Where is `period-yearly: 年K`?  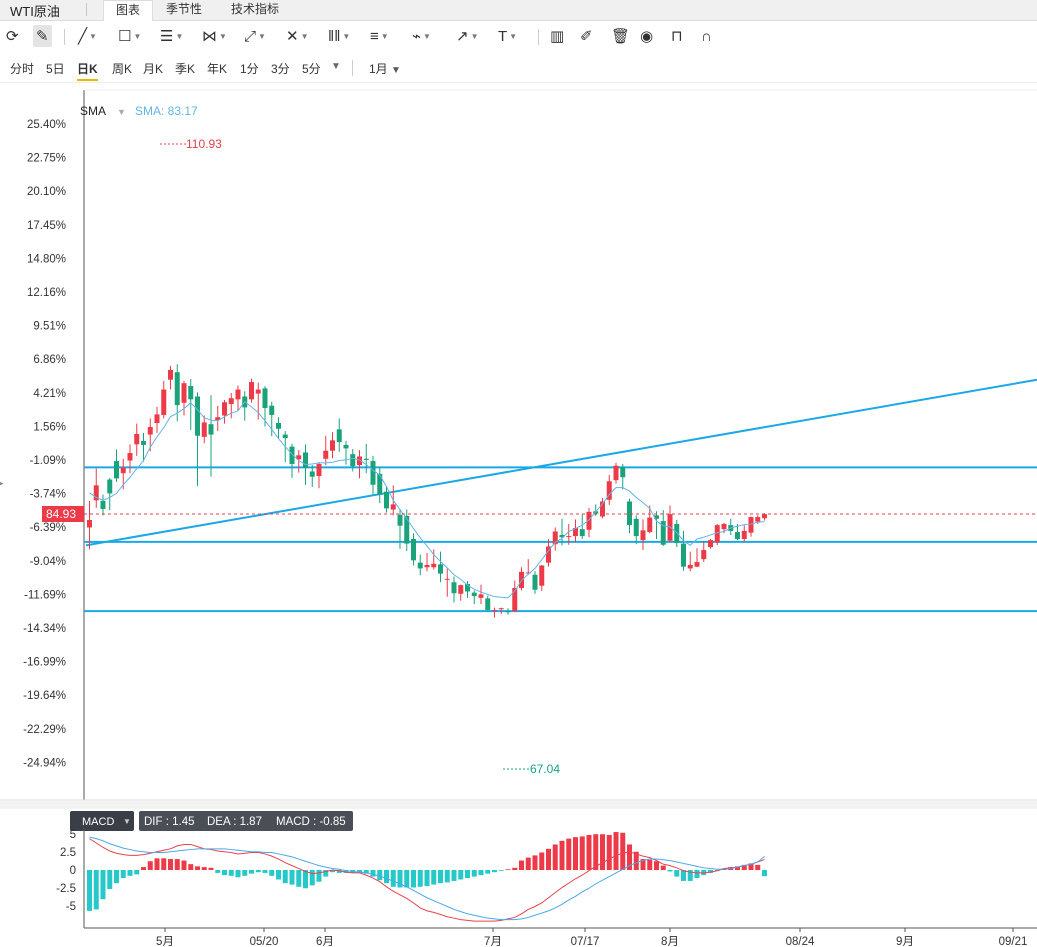 period-yearly: 年K is located at coordinates (217, 69).